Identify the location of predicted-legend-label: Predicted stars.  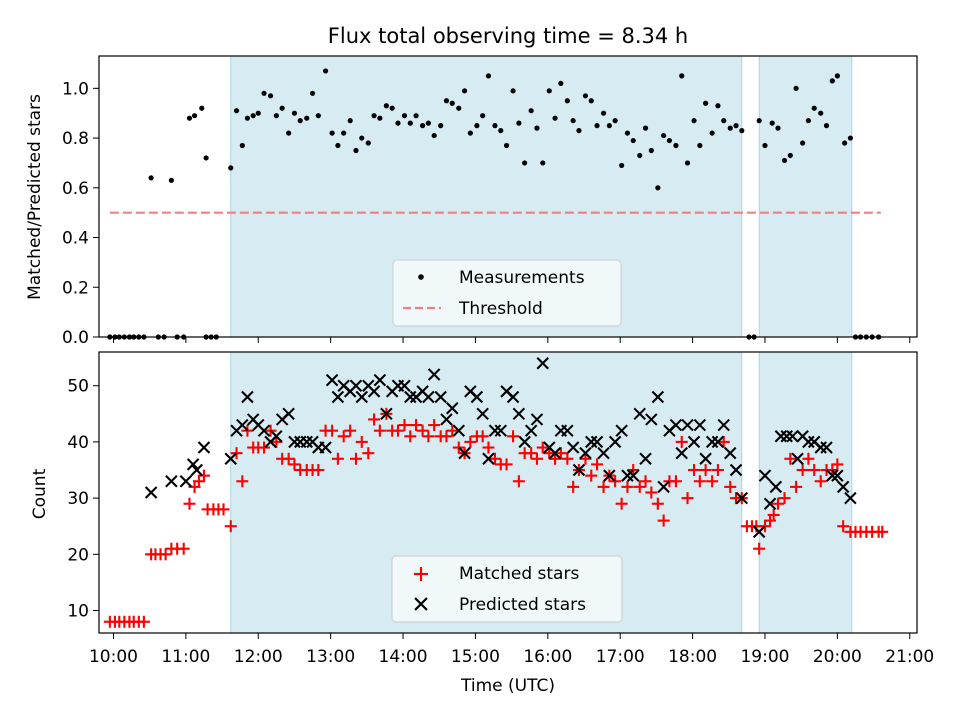
(522, 605).